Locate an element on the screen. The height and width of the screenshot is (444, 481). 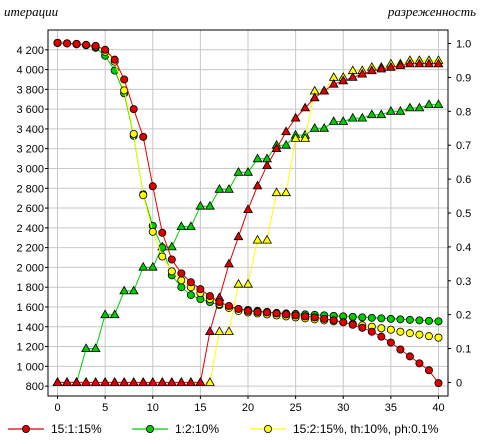
x-tick-label-4: 20 is located at coordinates (248, 408).